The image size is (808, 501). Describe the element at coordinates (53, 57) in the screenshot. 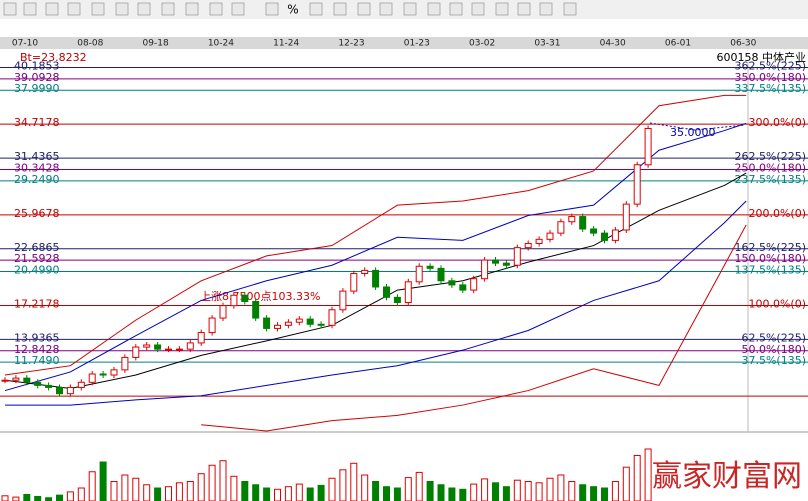

I see `subtitle: Bt=23.8232` at that location.